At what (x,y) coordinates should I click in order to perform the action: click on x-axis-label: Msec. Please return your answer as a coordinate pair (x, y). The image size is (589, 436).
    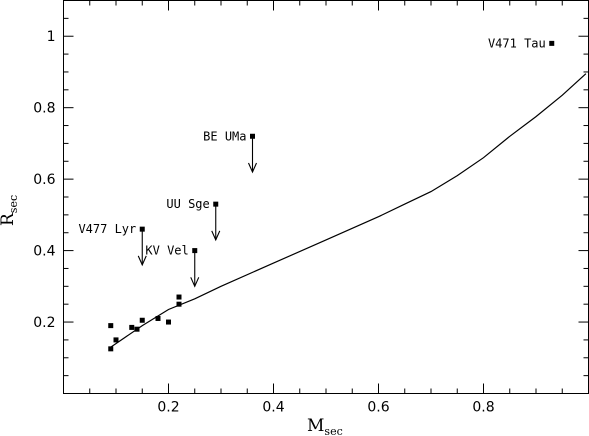
    Looking at the image, I should click on (325, 426).